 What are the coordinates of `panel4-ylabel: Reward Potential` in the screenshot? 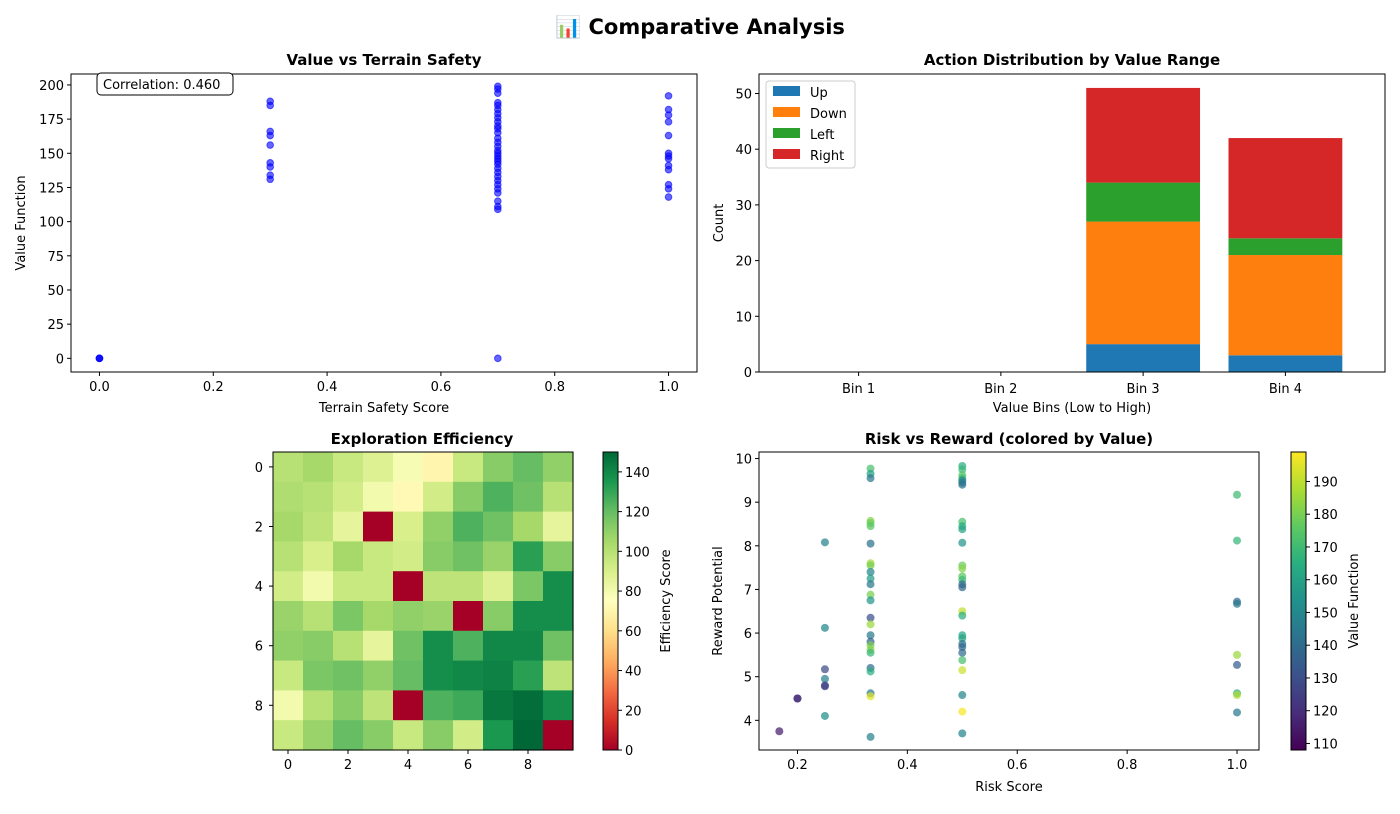 It's located at (718, 601).